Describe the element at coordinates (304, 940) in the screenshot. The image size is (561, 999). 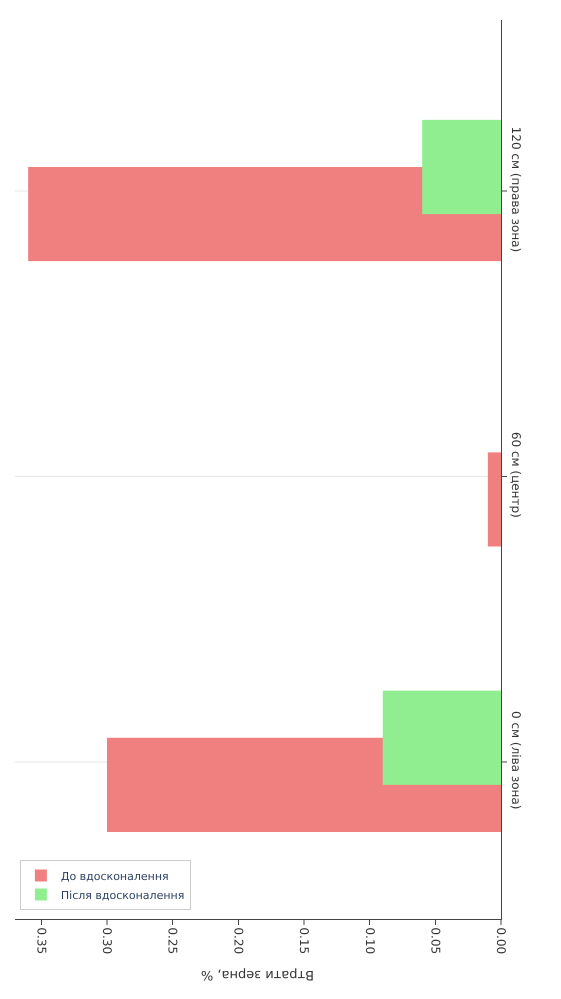
I see `x-tick-label: 0.15` at that location.